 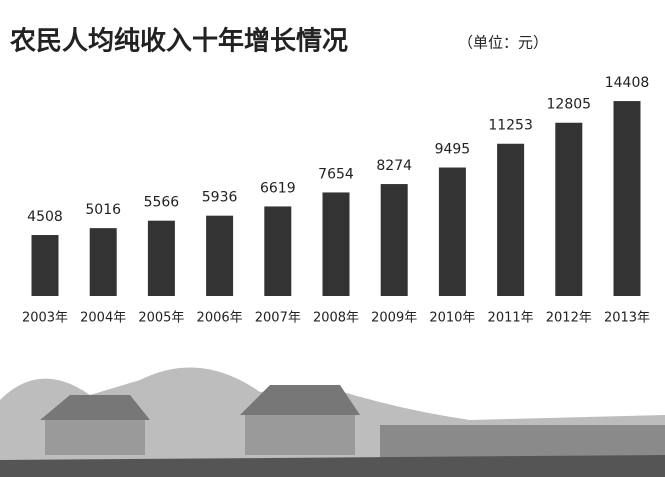 What do you see at coordinates (336, 174) in the screenshot?
I see `value-label: 7654` at bounding box center [336, 174].